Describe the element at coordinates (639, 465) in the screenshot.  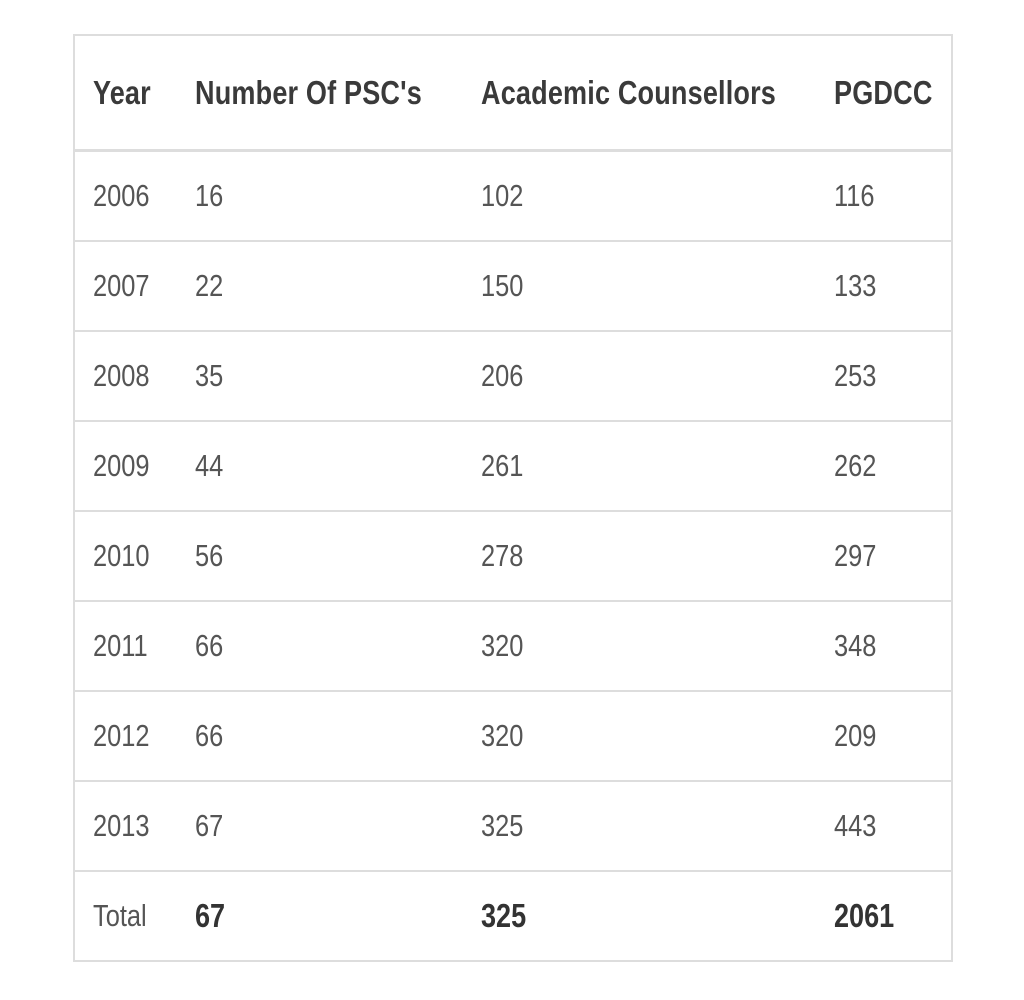
I see `cell-academic-counsellors: 261` at that location.